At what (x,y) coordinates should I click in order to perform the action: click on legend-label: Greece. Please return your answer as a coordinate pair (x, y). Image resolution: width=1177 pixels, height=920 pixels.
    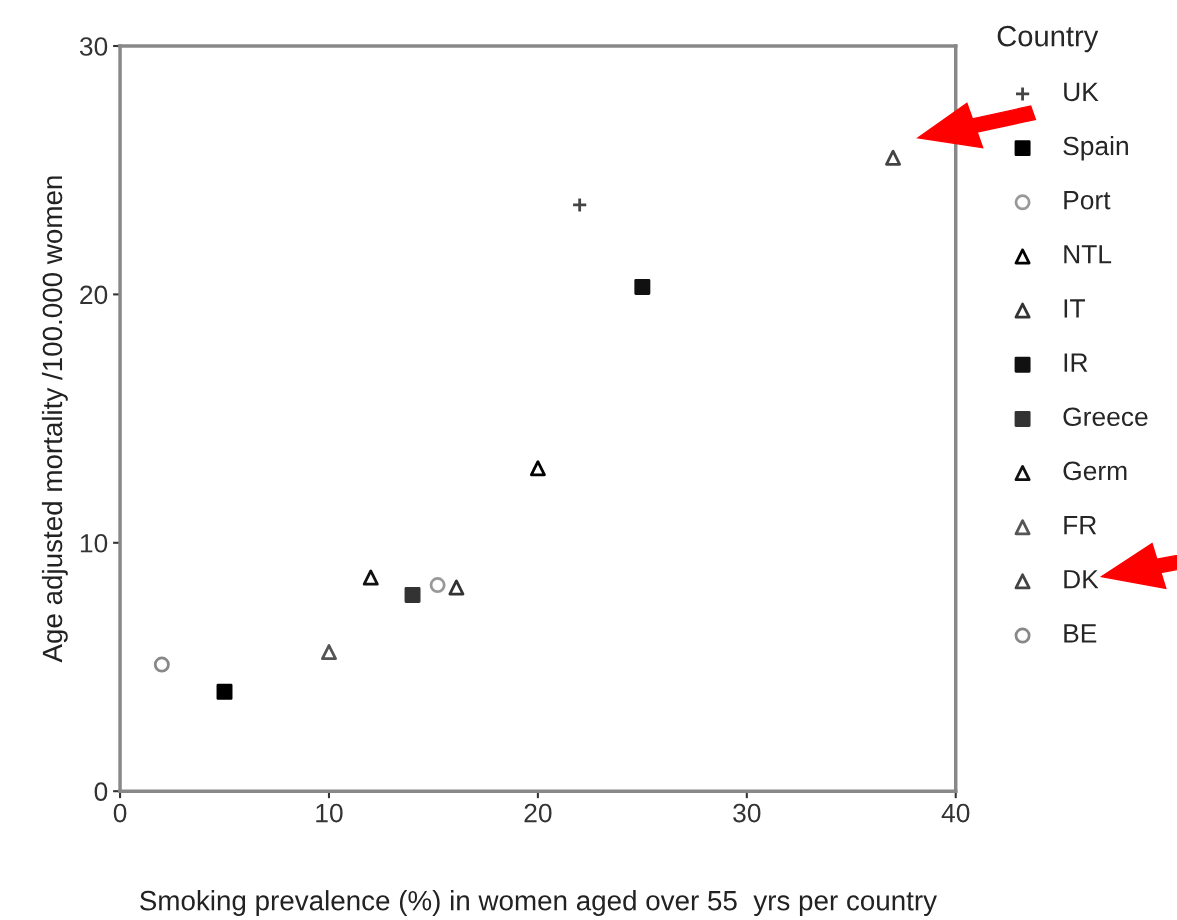
    Looking at the image, I should click on (1105, 417).